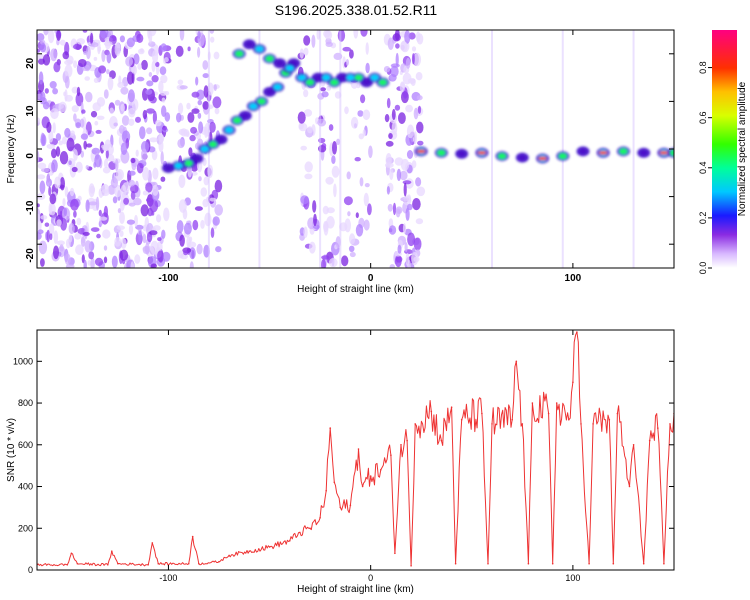  Describe the element at coordinates (355, 589) in the screenshot. I see `x-axis-label: Height of straight line (km)` at that location.